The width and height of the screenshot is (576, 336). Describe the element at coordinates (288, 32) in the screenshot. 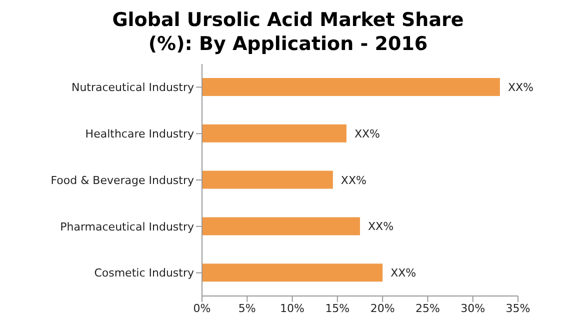

I see `chart-title: Global Ursolic Acid Market Share (%): By Application - 2016` at that location.